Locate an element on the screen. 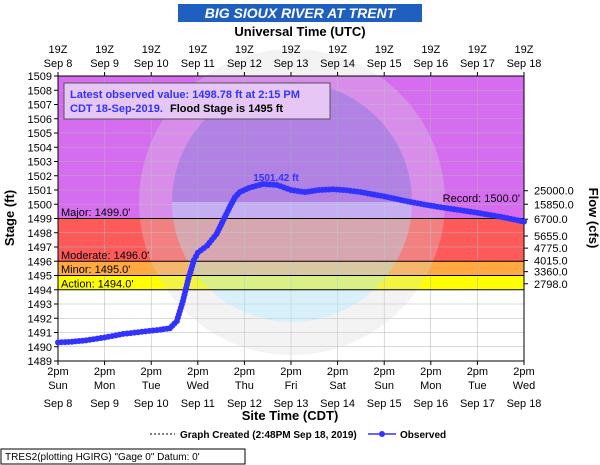  stage-axis-title: Stage (ft) is located at coordinates (9, 218).